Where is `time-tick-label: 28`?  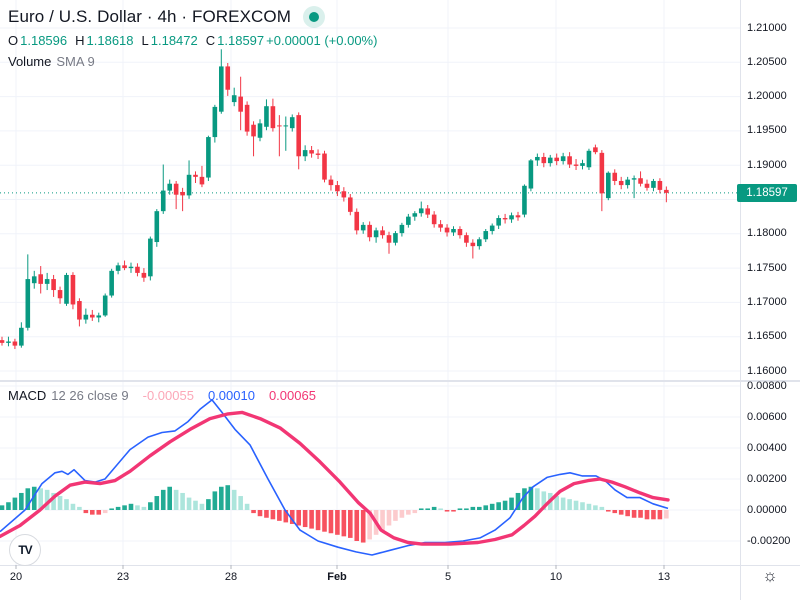 time-tick-label: 28 is located at coordinates (231, 577).